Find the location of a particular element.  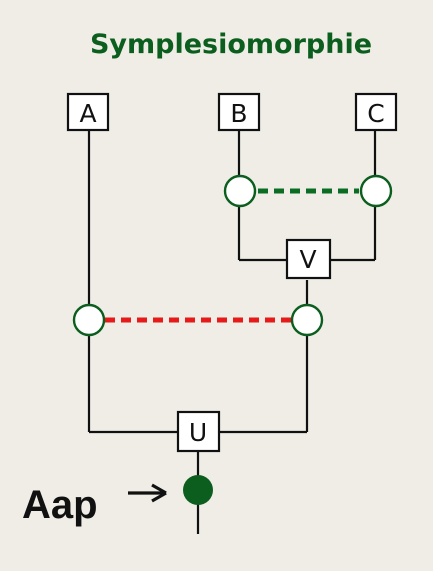

taxon-label-b: B is located at coordinates (238, 113).